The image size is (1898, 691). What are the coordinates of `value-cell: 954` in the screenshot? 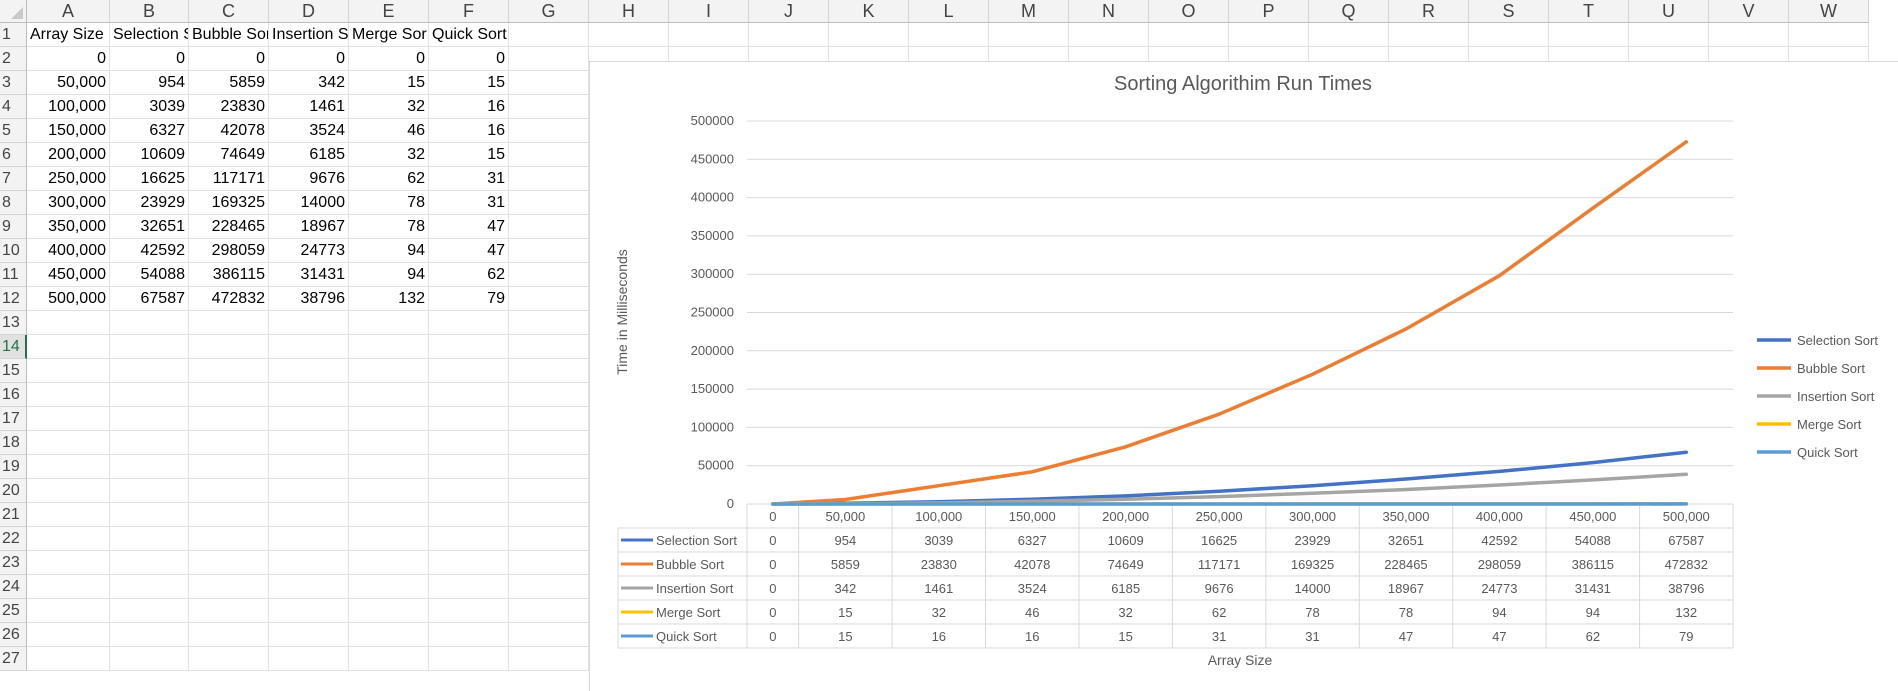 It's located at (149, 83).